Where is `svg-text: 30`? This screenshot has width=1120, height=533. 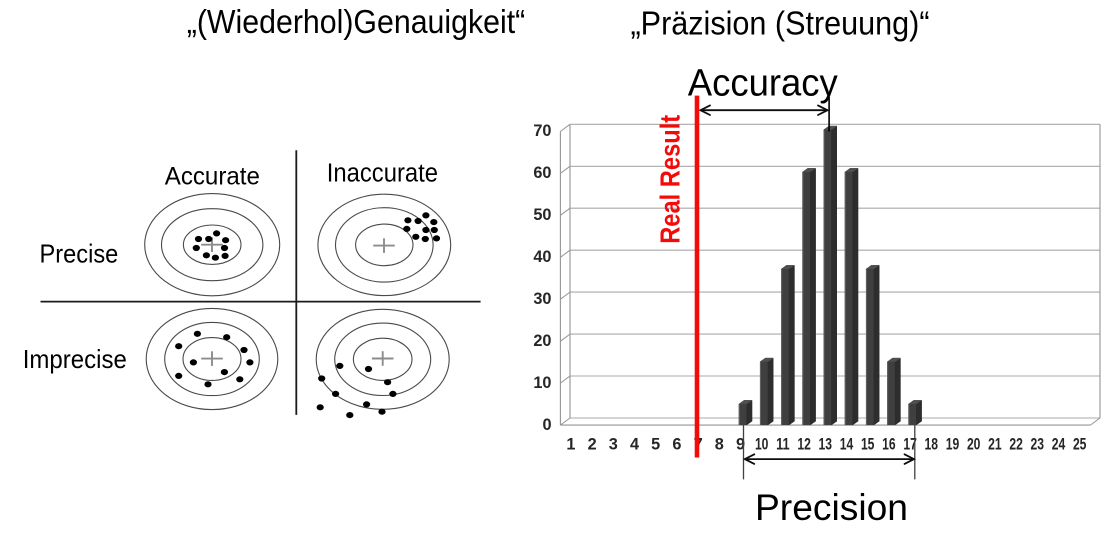 svg-text: 30 is located at coordinates (542, 299).